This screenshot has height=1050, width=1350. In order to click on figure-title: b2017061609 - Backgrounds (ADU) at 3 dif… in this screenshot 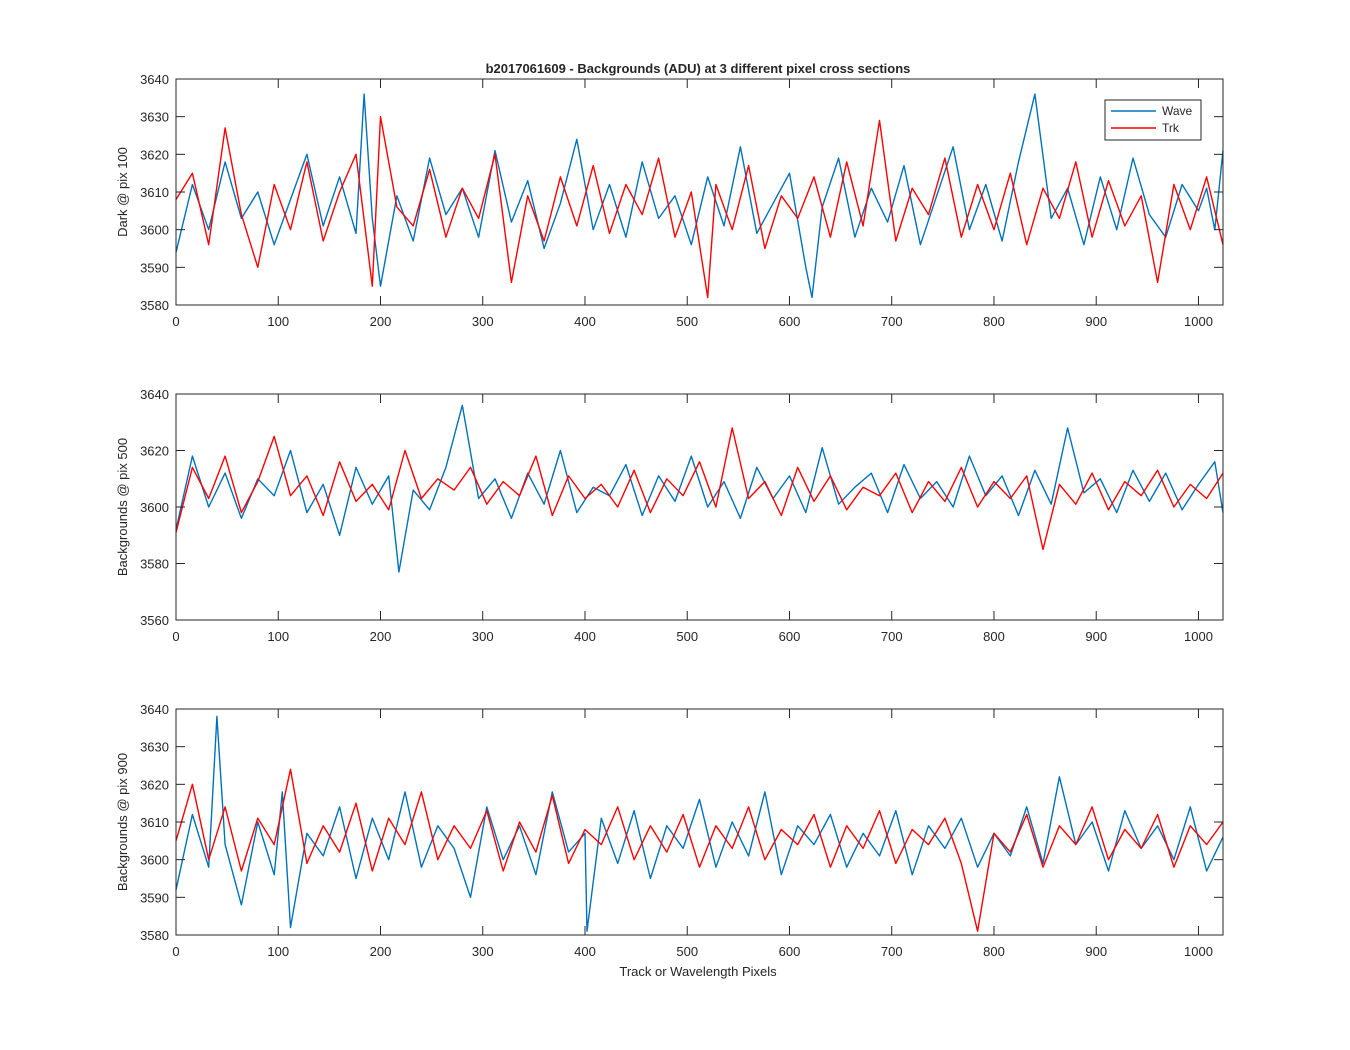, I will do `click(698, 68)`.